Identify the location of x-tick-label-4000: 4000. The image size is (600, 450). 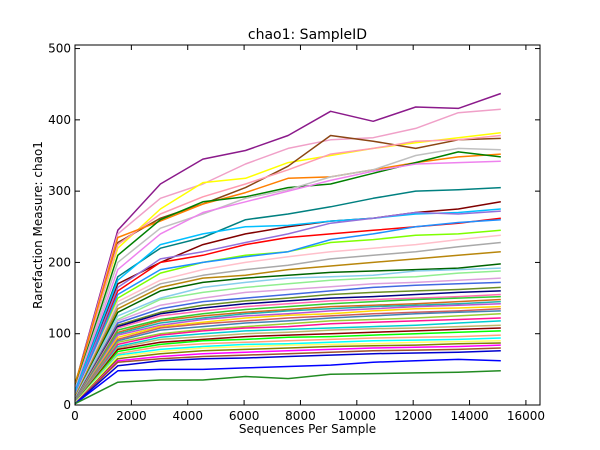
(187, 416).